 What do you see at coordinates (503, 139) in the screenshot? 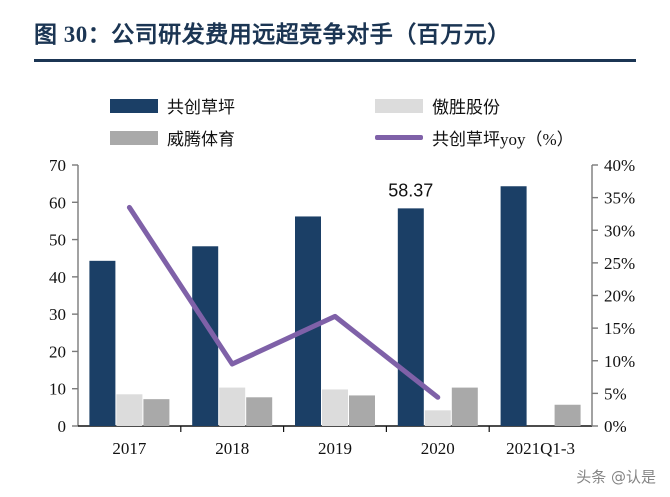
I see `legend-label: 共创草坪yoy（%）` at bounding box center [503, 139].